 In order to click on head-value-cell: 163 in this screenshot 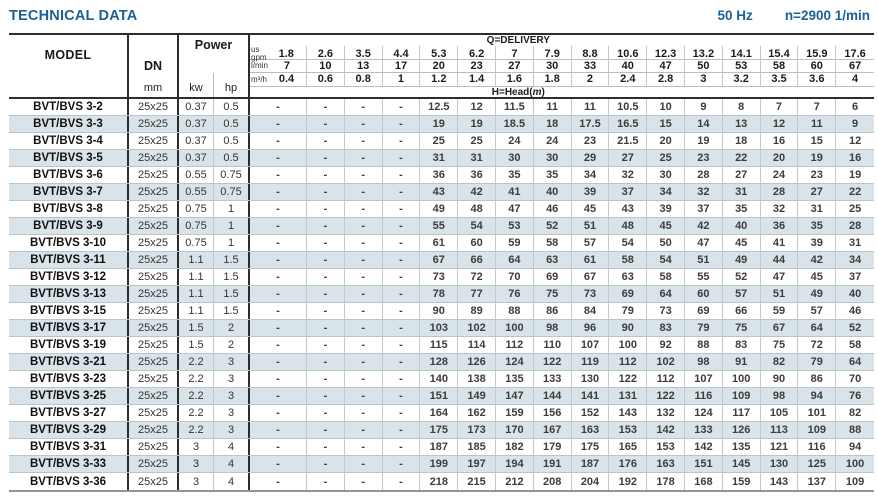, I will do `click(666, 464)`.